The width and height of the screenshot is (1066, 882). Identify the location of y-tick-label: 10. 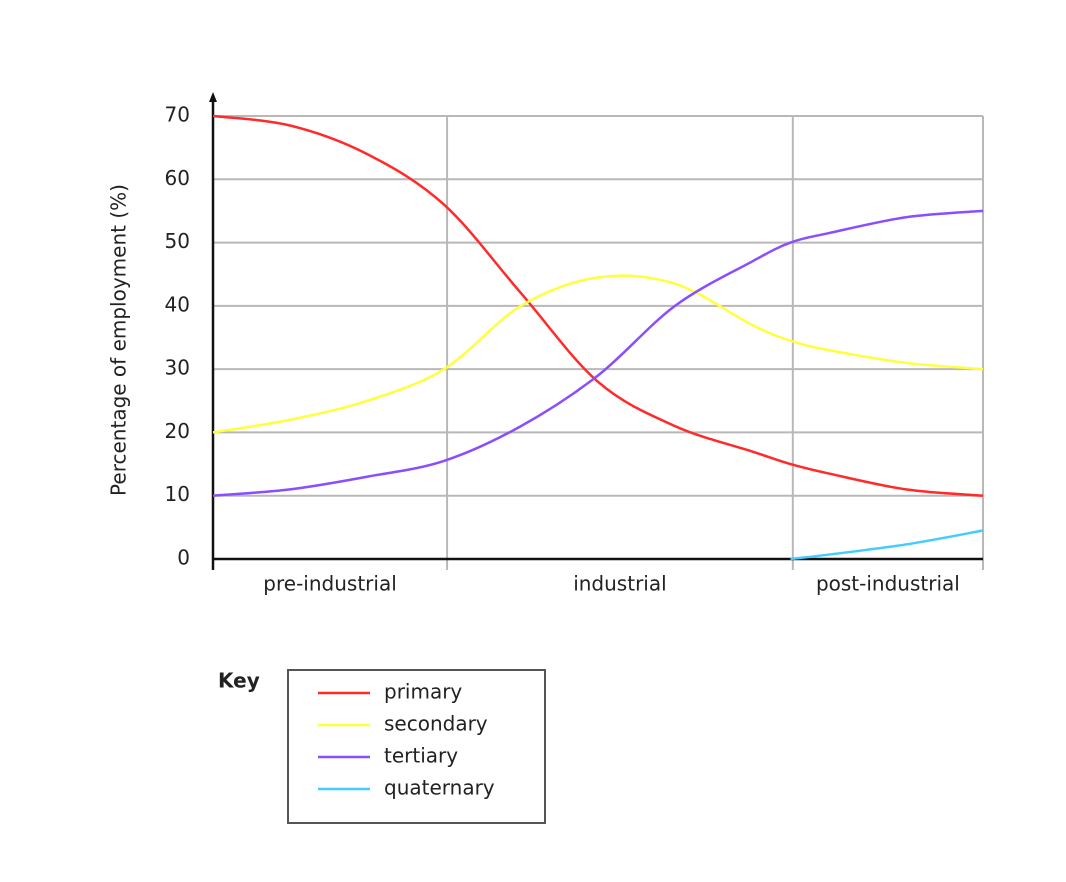
(177, 494).